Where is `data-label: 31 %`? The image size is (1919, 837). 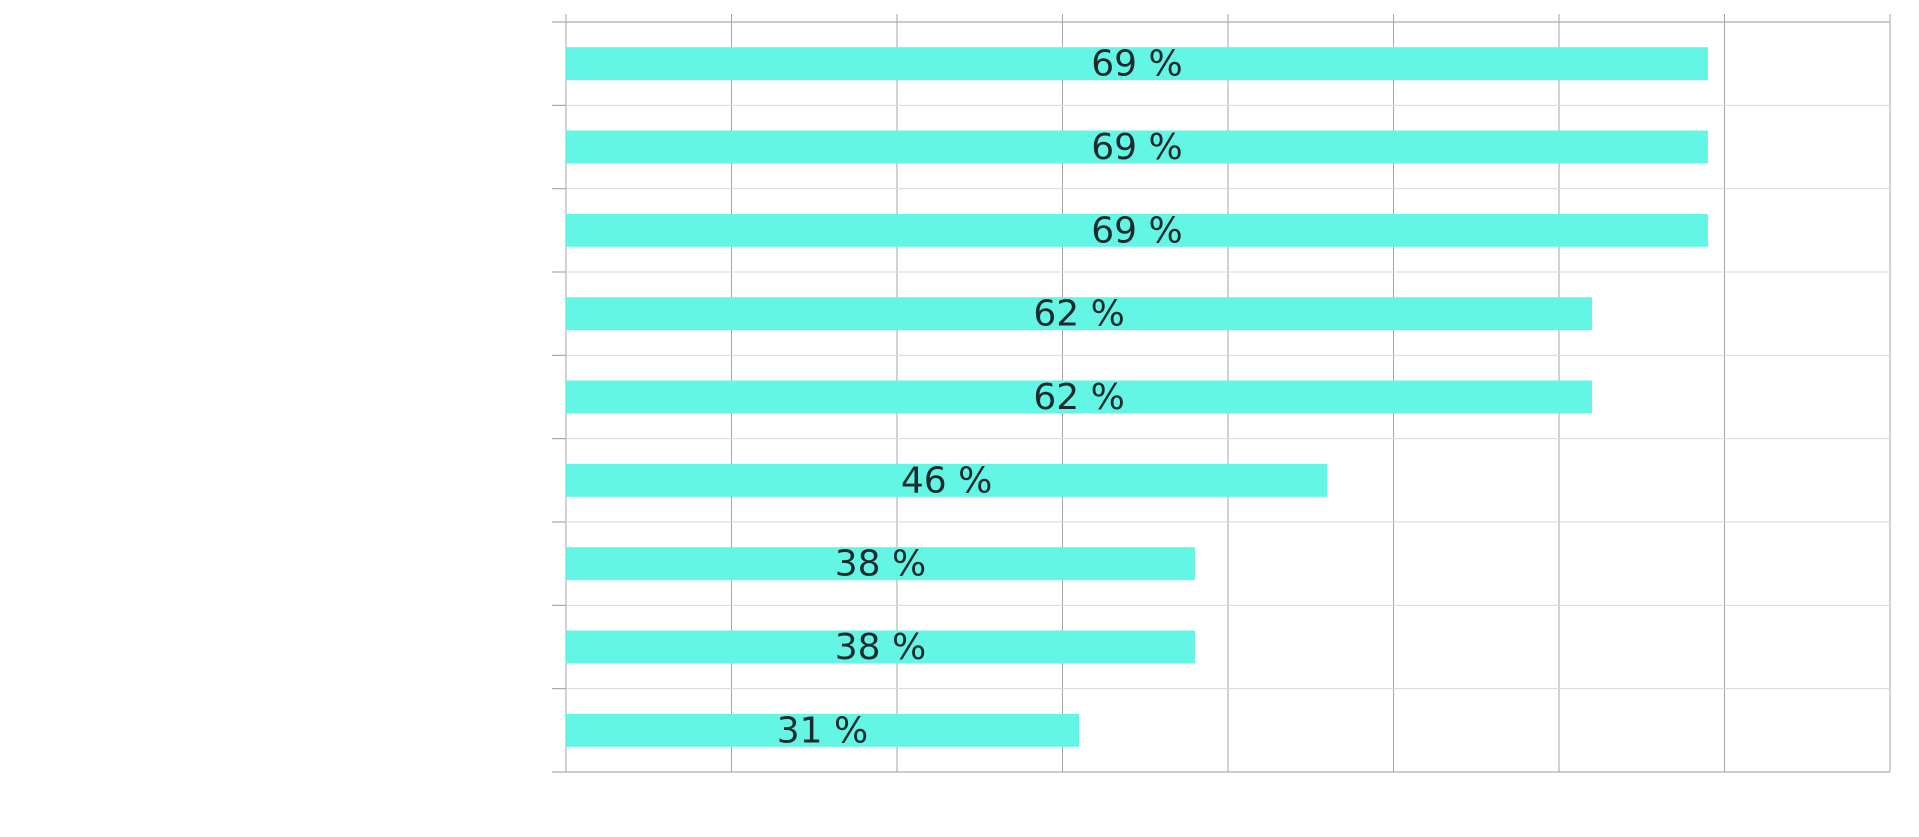
data-label: 31 % is located at coordinates (822, 730).